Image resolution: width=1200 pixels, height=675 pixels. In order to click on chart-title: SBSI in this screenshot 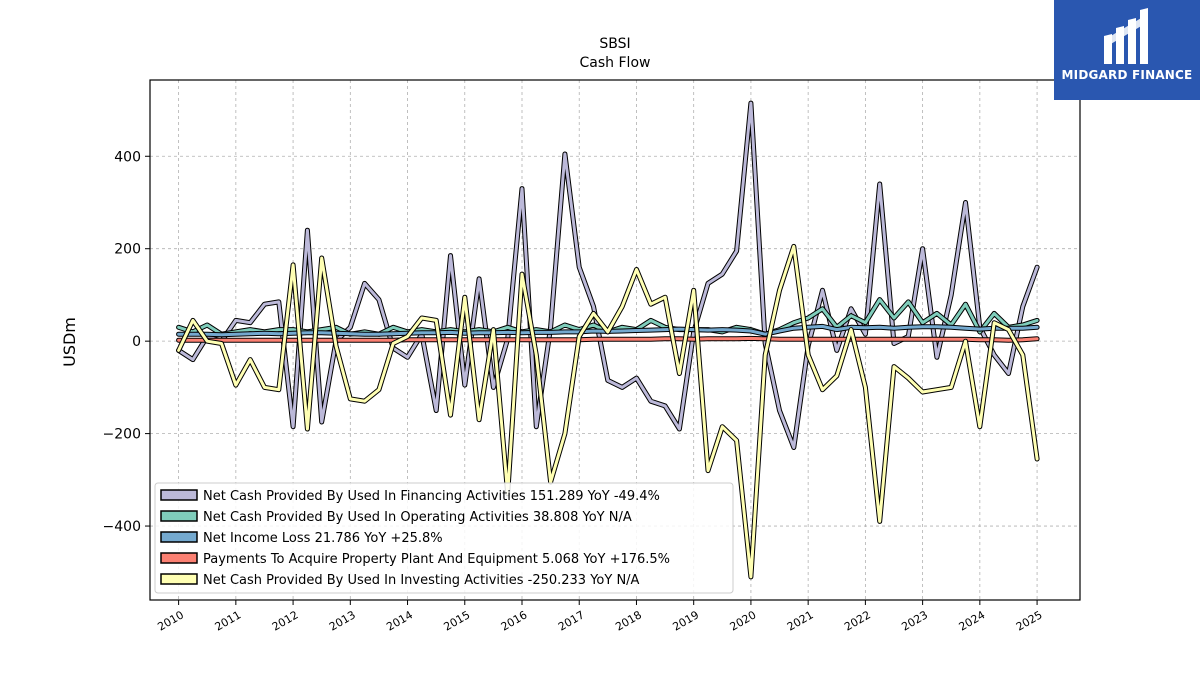, I will do `click(614, 44)`.